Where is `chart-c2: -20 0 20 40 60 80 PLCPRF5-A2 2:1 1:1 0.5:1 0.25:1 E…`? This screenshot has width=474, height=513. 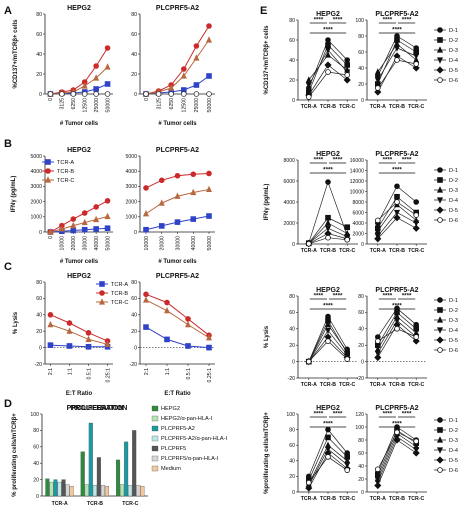 chart-c2: -20 0 20 40 60 80 PLCPRF5-A2 2:1 1:1 0.5:1 0.25:1 E… is located at coordinates (172, 335).